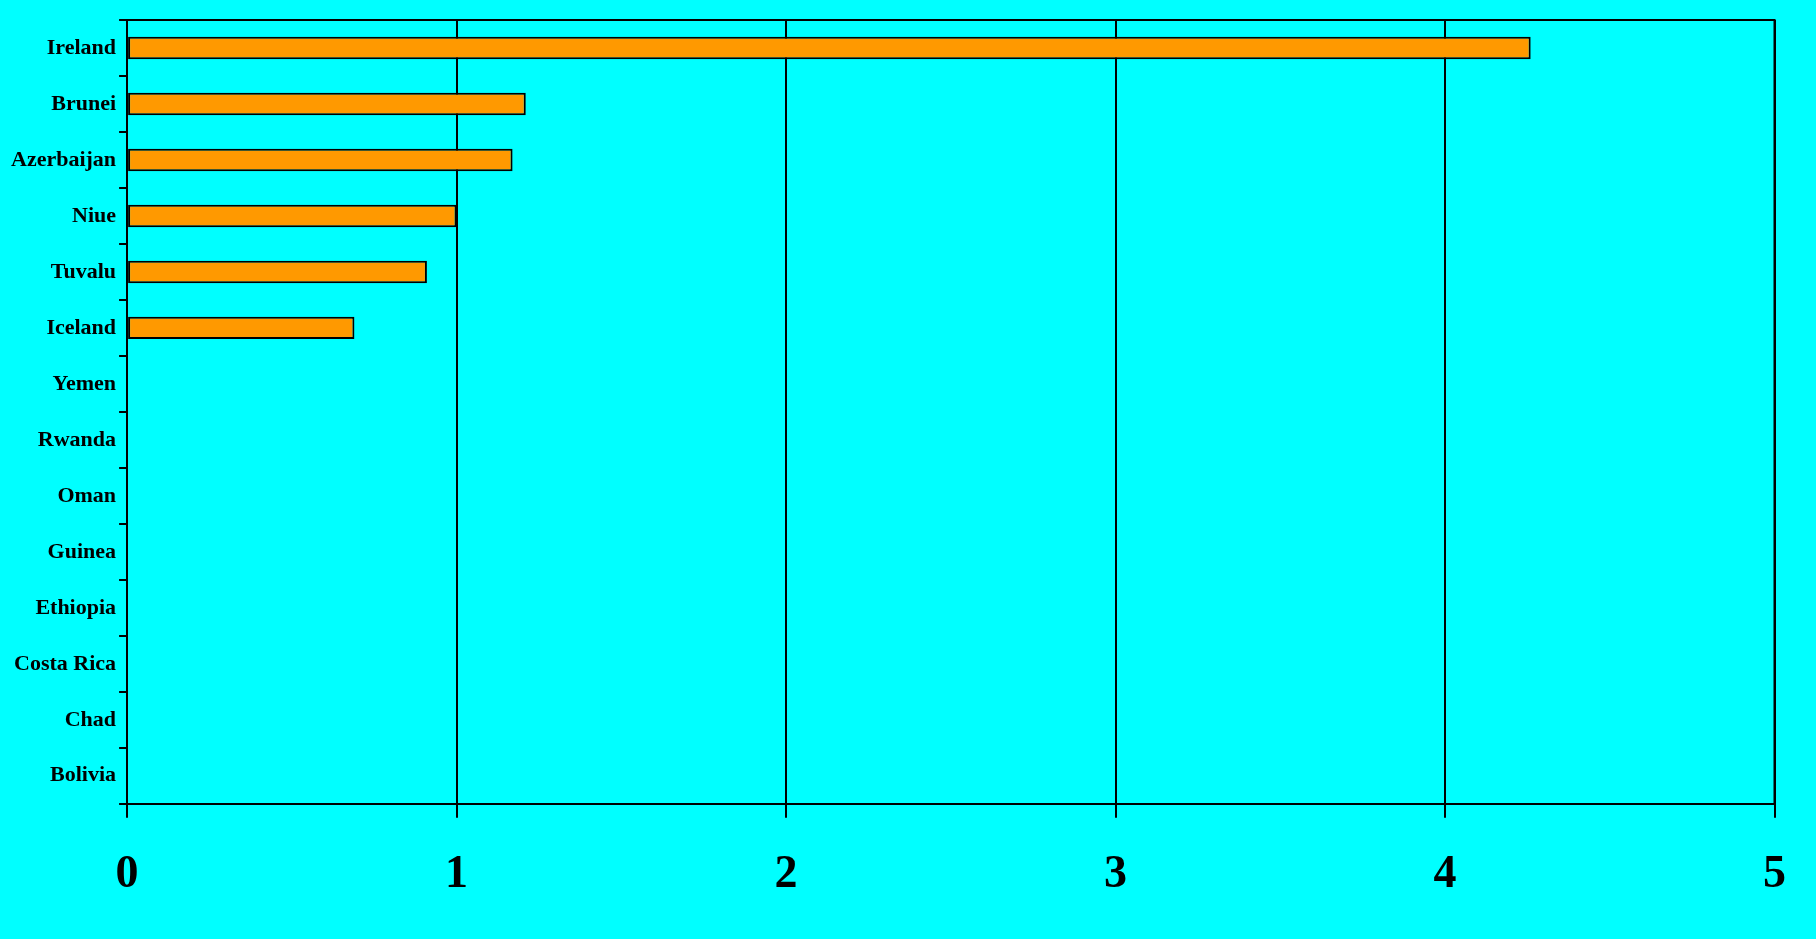 Image resolution: width=1816 pixels, height=939 pixels. Describe the element at coordinates (81, 326) in the screenshot. I see `y-tick-label: Iceland` at that location.